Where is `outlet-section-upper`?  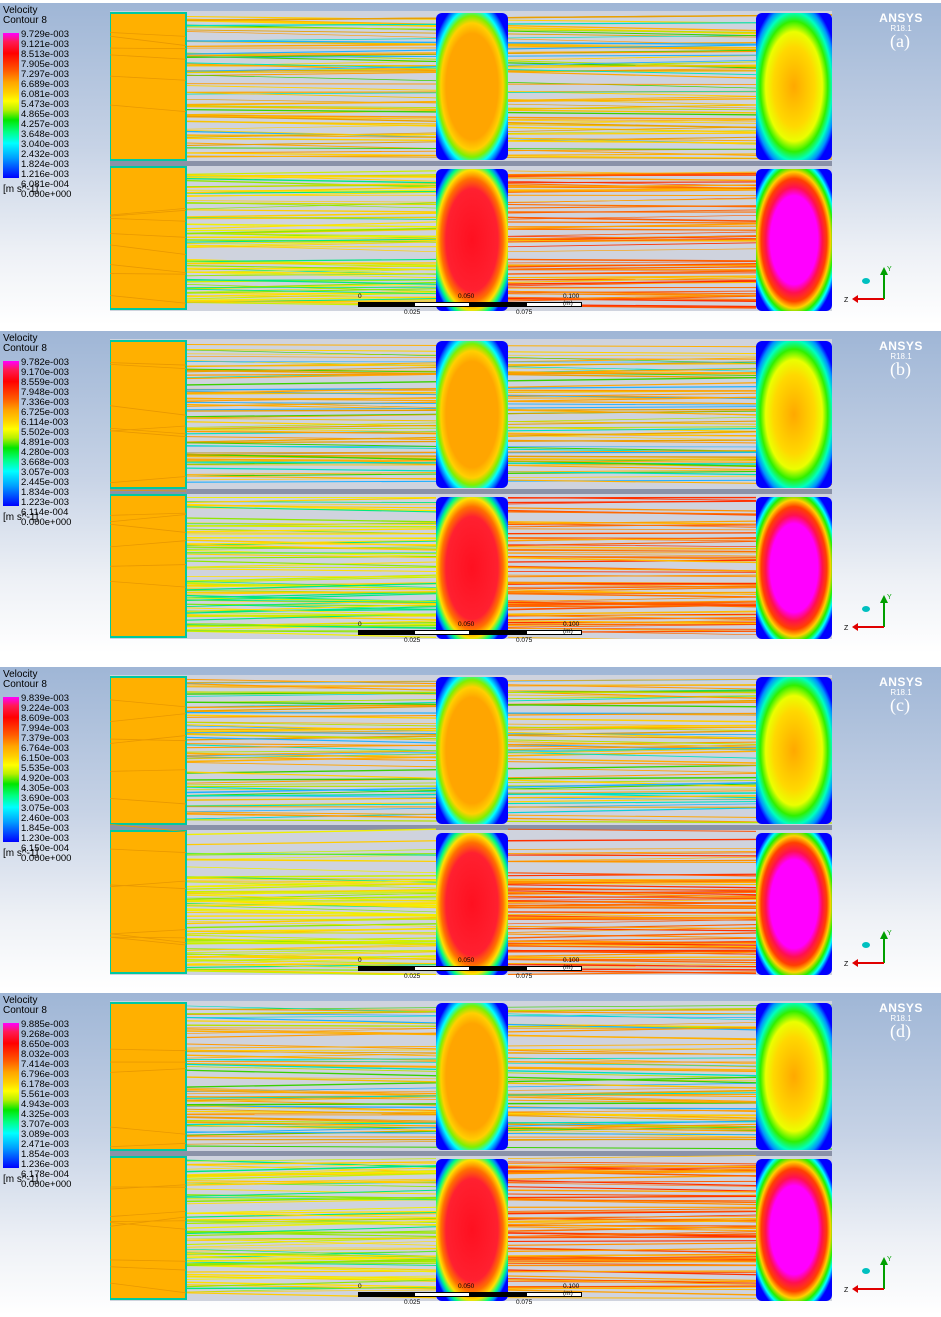
outlet-section-upper is located at coordinates (794, 86).